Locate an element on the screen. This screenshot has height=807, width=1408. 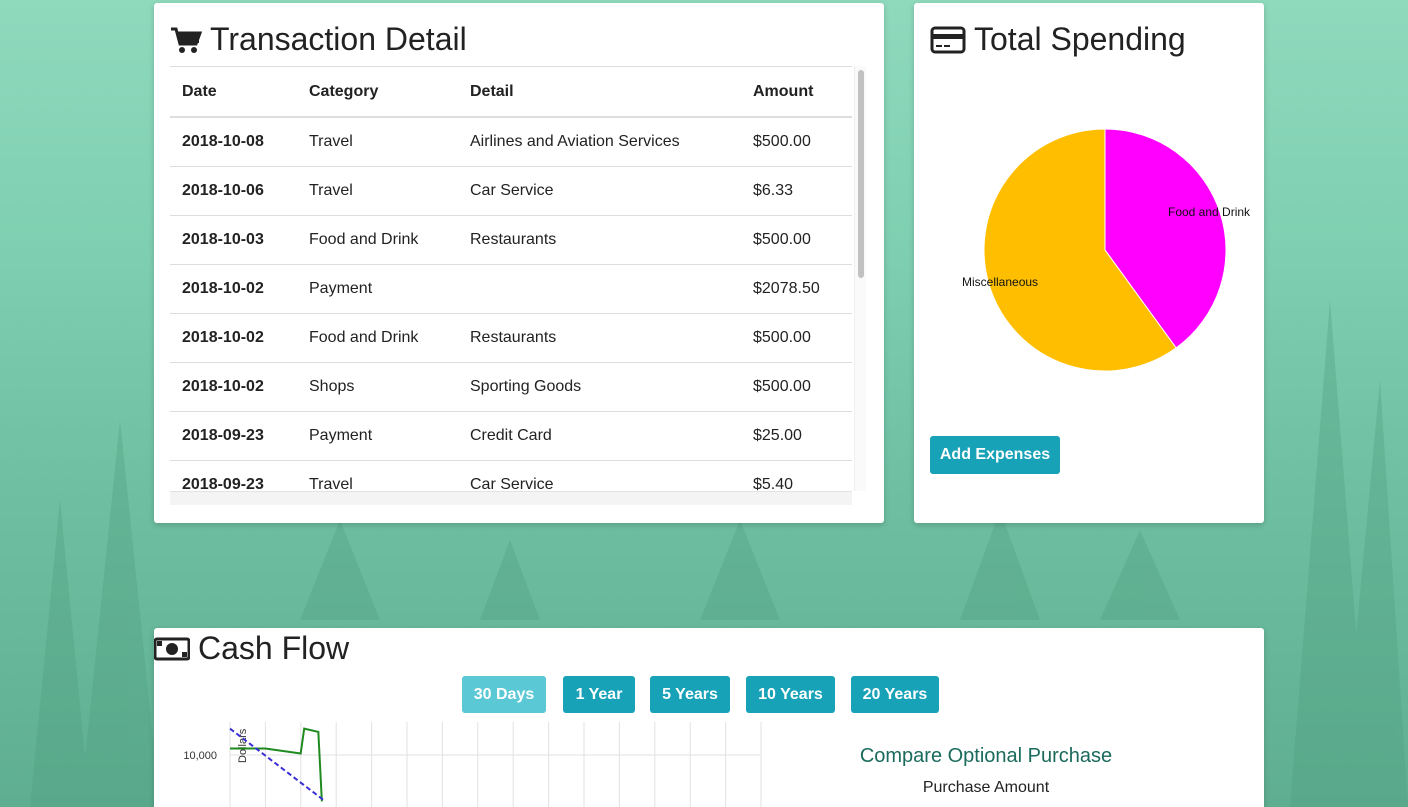
table-row: 2018-10-02 Shops Sporting Goods $500.00 is located at coordinates (511, 387).